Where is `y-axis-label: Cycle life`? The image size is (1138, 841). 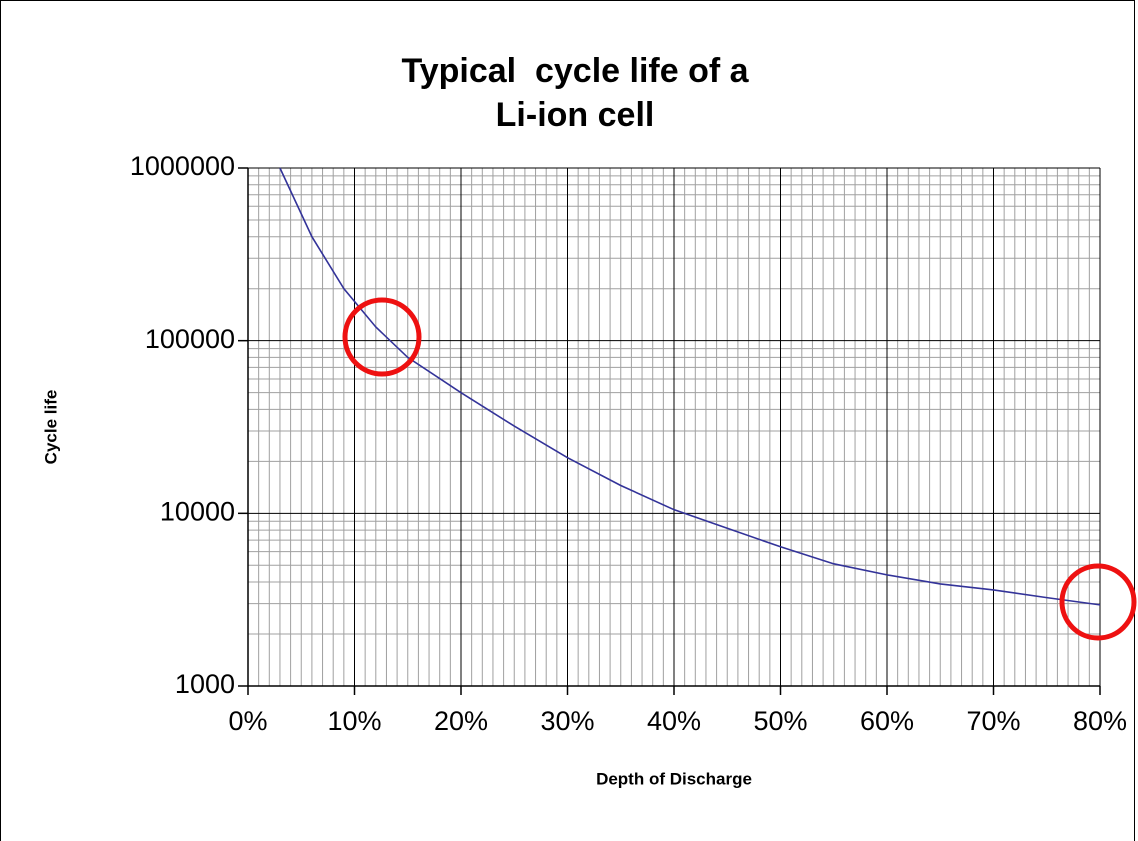 y-axis-label: Cycle life is located at coordinates (50, 427).